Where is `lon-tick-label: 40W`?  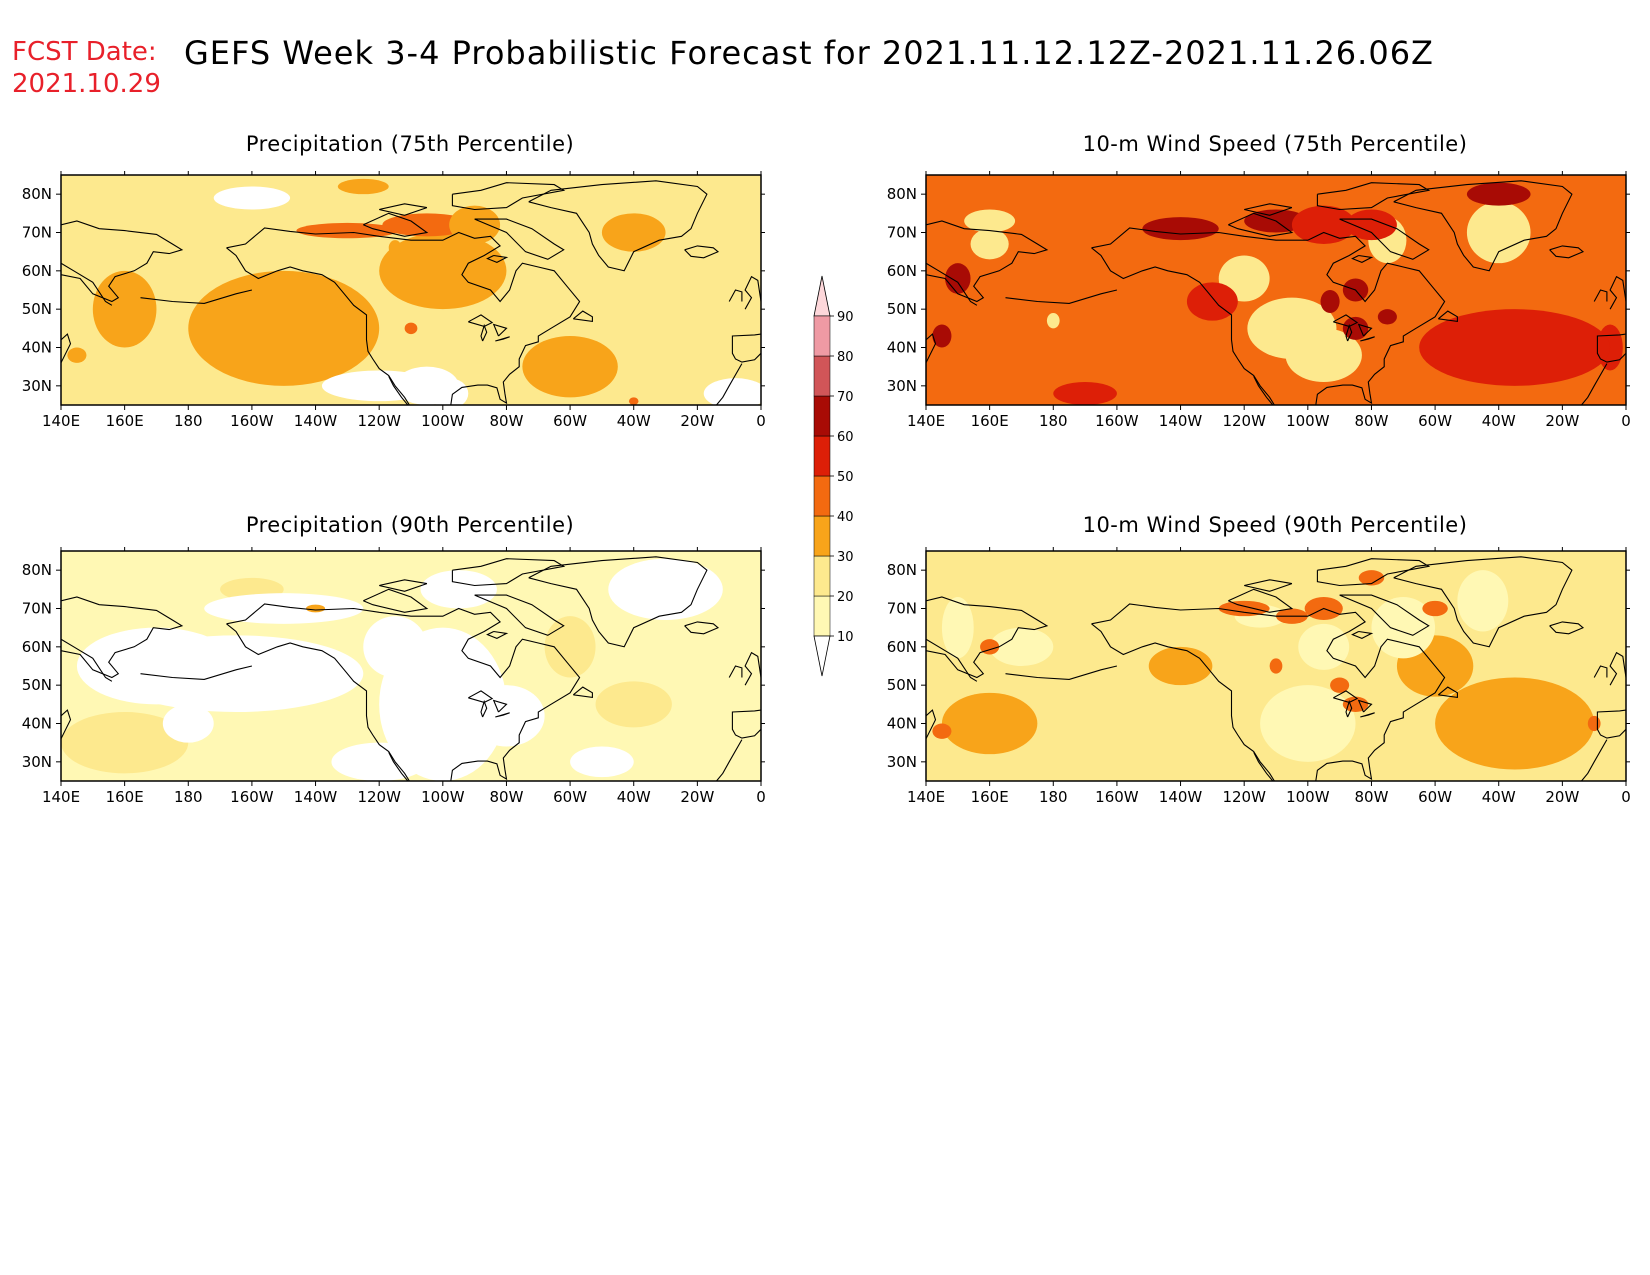
lon-tick-label: 40W is located at coordinates (634, 797).